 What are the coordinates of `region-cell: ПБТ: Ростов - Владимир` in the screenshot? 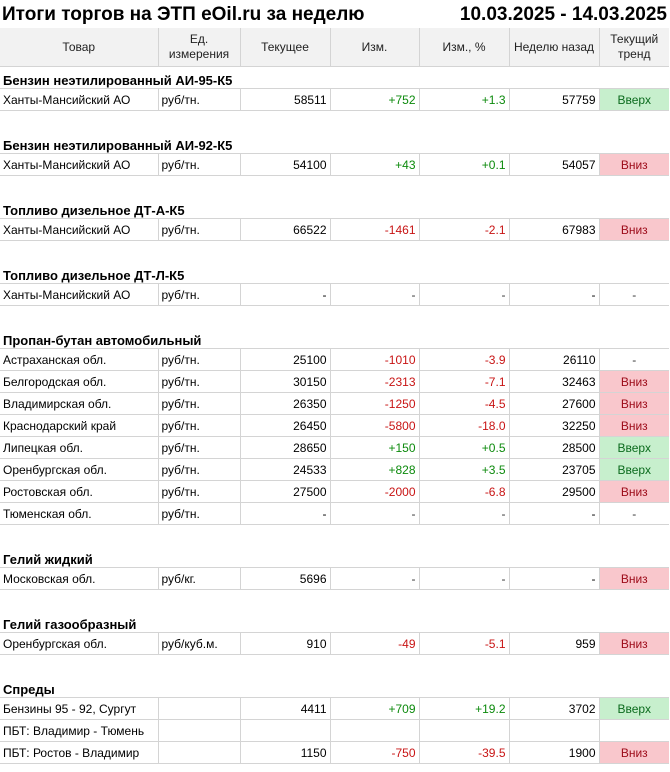 It's located at (79, 752).